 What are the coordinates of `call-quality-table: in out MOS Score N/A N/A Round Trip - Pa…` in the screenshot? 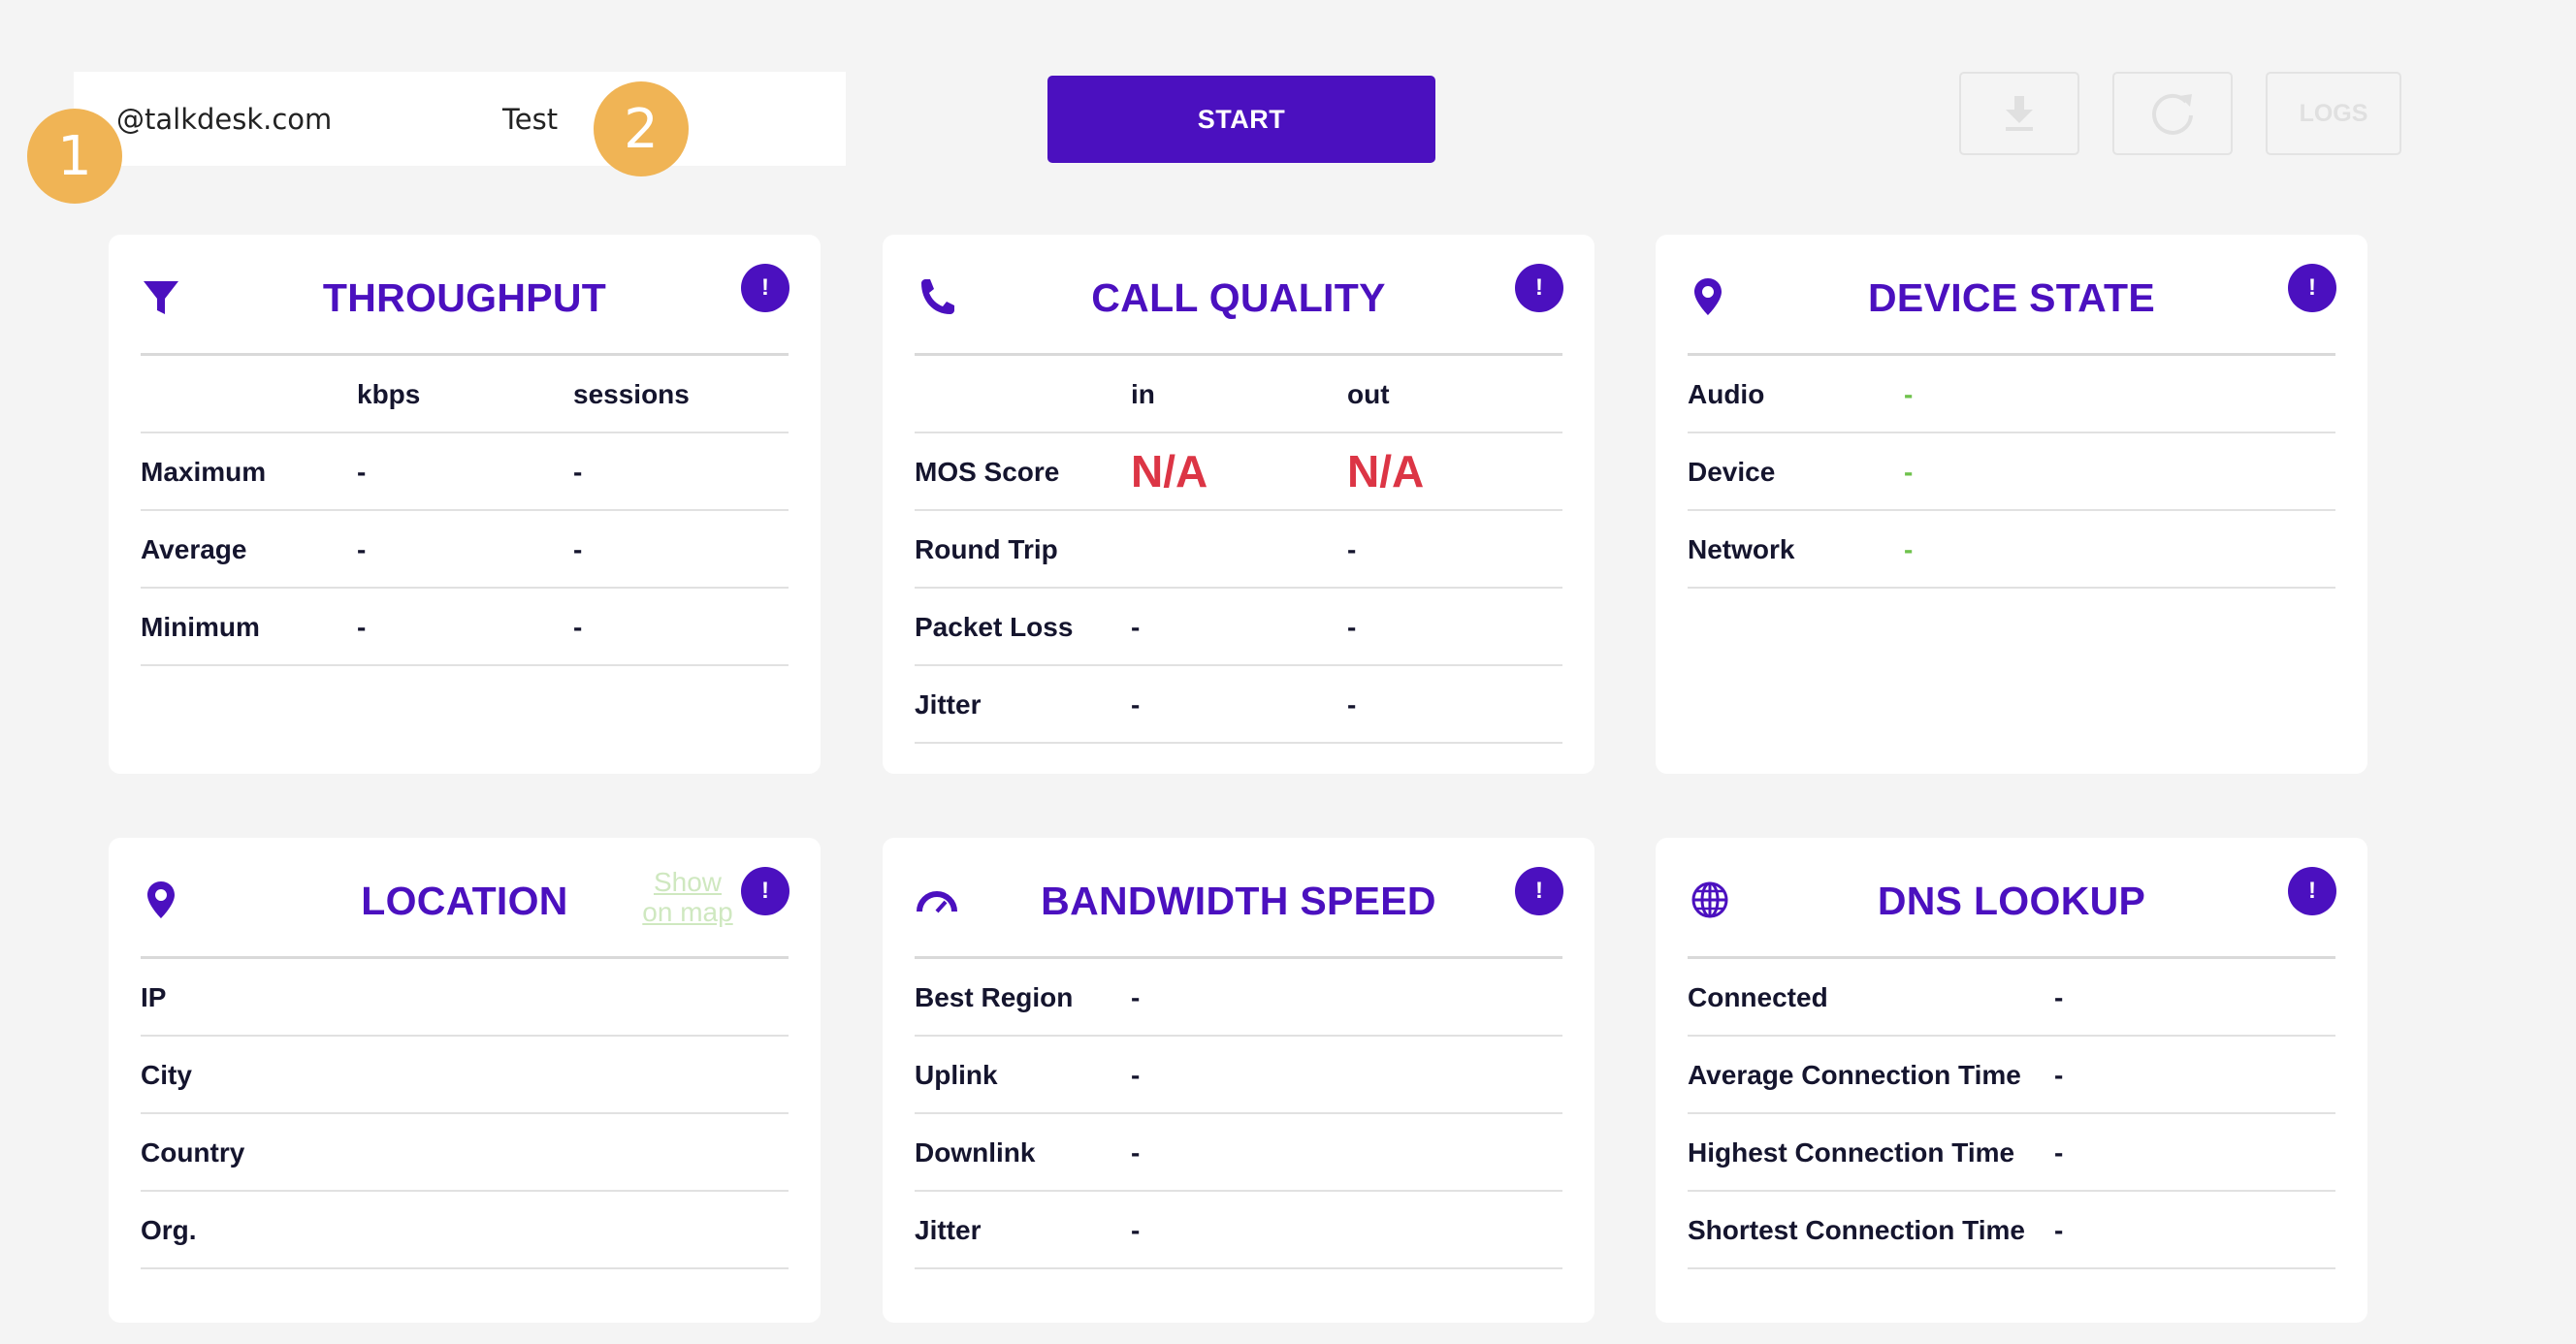 It's located at (1238, 550).